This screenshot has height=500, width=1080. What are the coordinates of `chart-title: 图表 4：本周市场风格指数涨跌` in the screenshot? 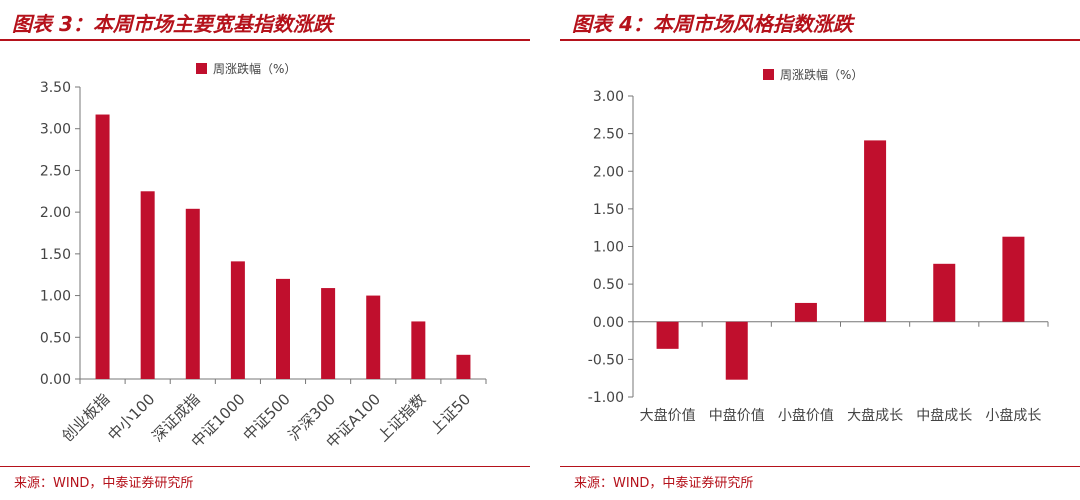 It's located at (712, 24).